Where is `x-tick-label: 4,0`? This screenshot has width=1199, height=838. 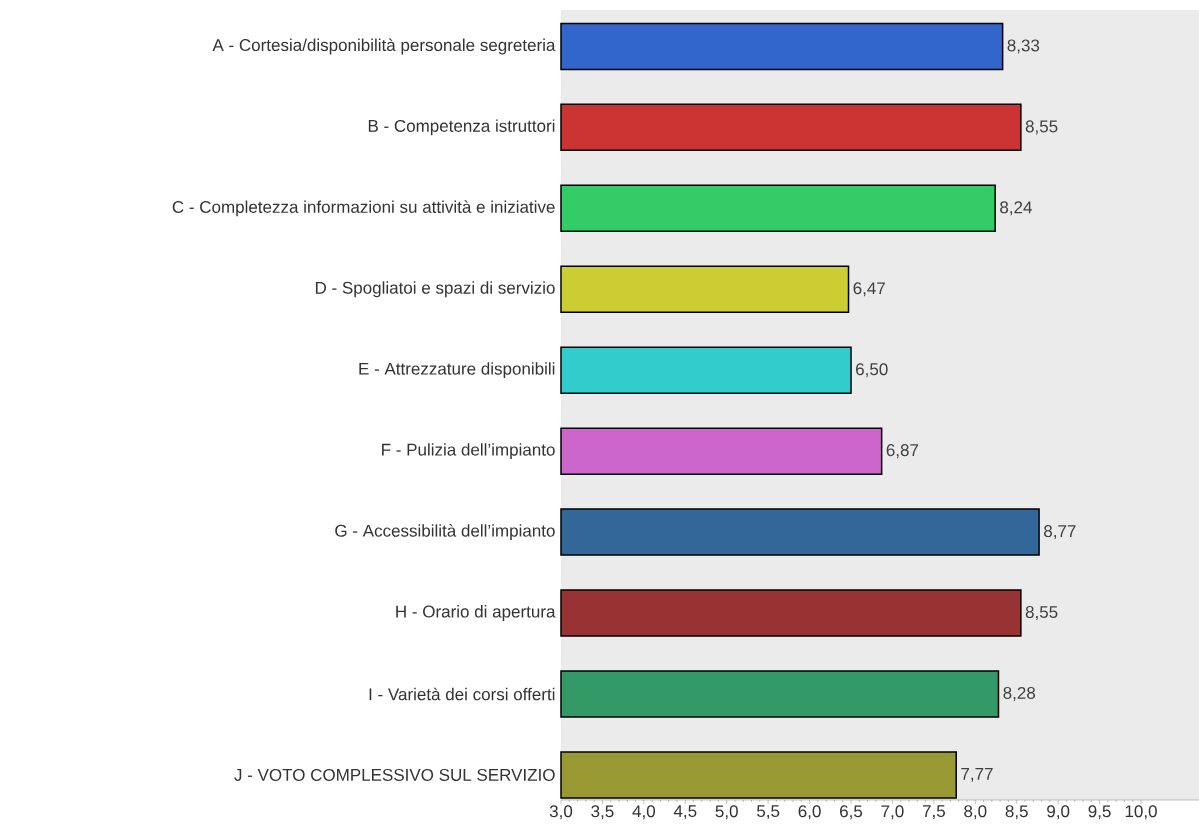 x-tick-label: 4,0 is located at coordinates (644, 812).